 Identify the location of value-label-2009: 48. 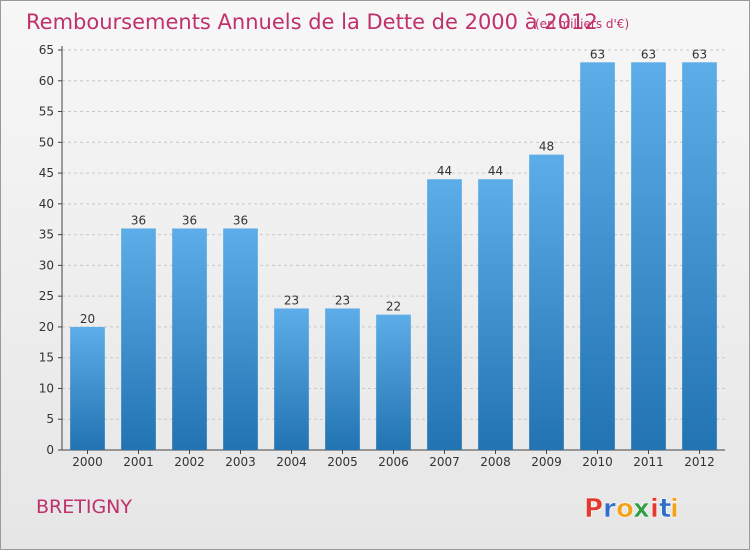
(546, 147).